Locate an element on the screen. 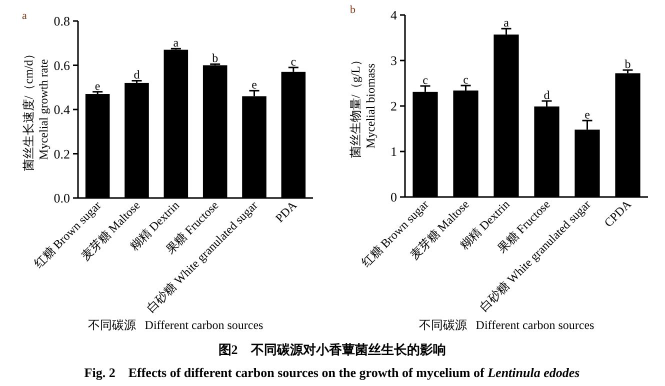  y-axis-title: 菌丝生长速度/（cm/d） Mycelial growth rate is located at coordinates (36, 110).